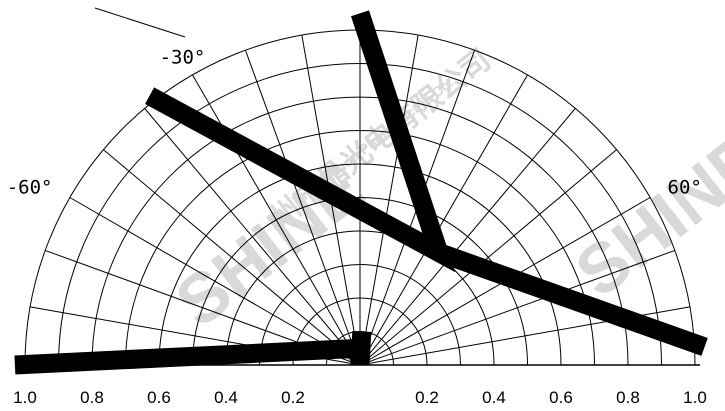 This screenshot has height=411, width=725. What do you see at coordinates (30, 187) in the screenshot?
I see `angle-label-neg60: -60°` at bounding box center [30, 187].